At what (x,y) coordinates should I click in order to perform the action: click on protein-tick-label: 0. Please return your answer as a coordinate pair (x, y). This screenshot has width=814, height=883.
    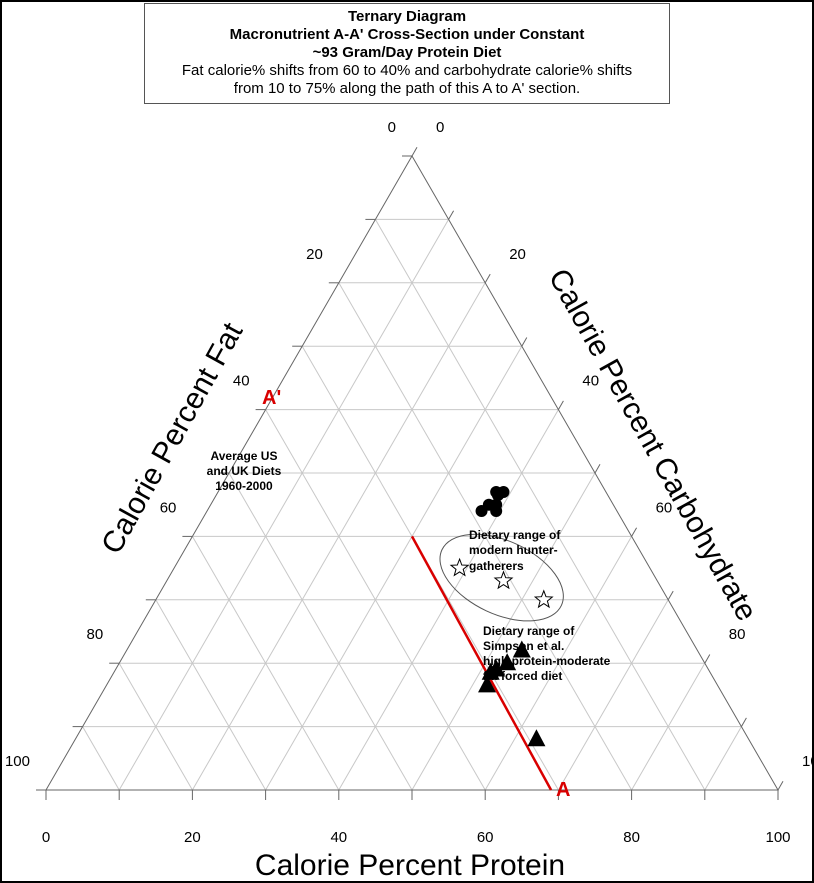
    Looking at the image, I should click on (46, 837).